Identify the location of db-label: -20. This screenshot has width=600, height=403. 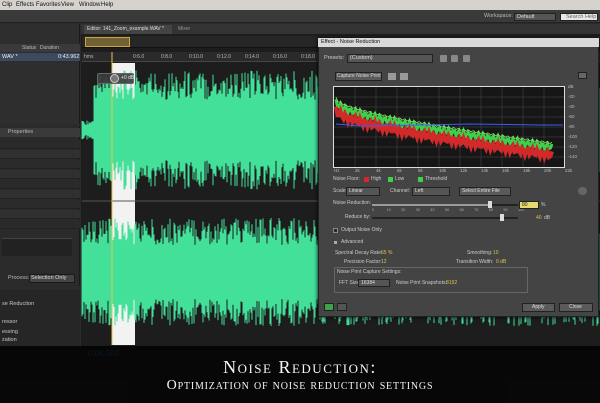
(571, 96).